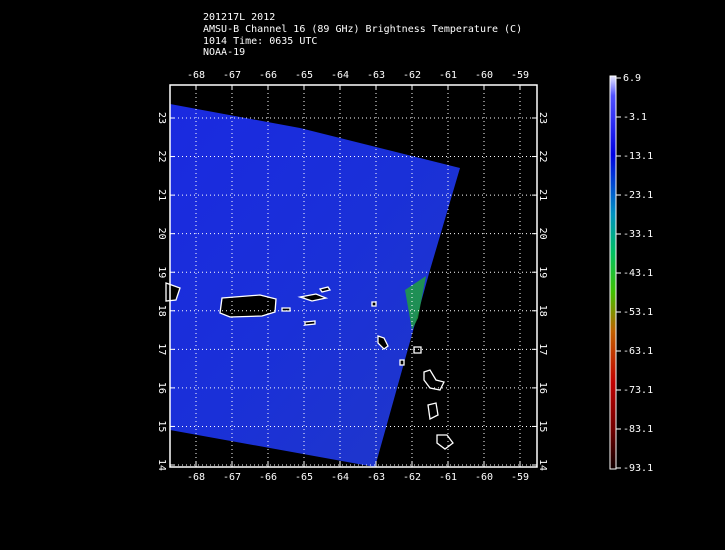 This screenshot has width=725, height=550. What do you see at coordinates (638, 312) in the screenshot?
I see `colorbar-label: -53.1` at bounding box center [638, 312].